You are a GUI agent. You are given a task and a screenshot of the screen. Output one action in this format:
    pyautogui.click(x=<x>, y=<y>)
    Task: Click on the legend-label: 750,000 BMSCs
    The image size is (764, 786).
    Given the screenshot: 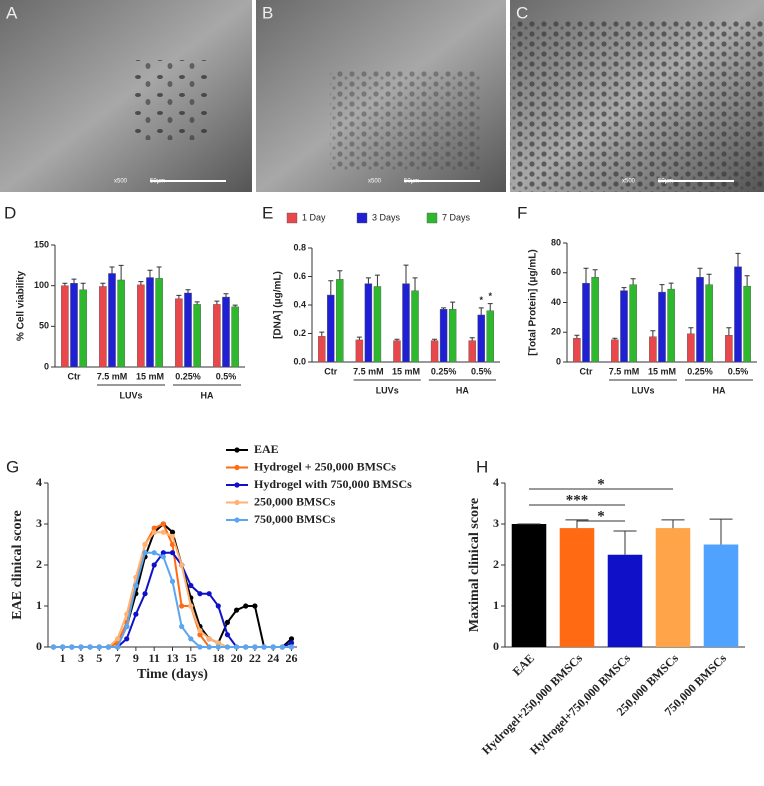 What is the action you would take?
    pyautogui.click(x=295, y=519)
    